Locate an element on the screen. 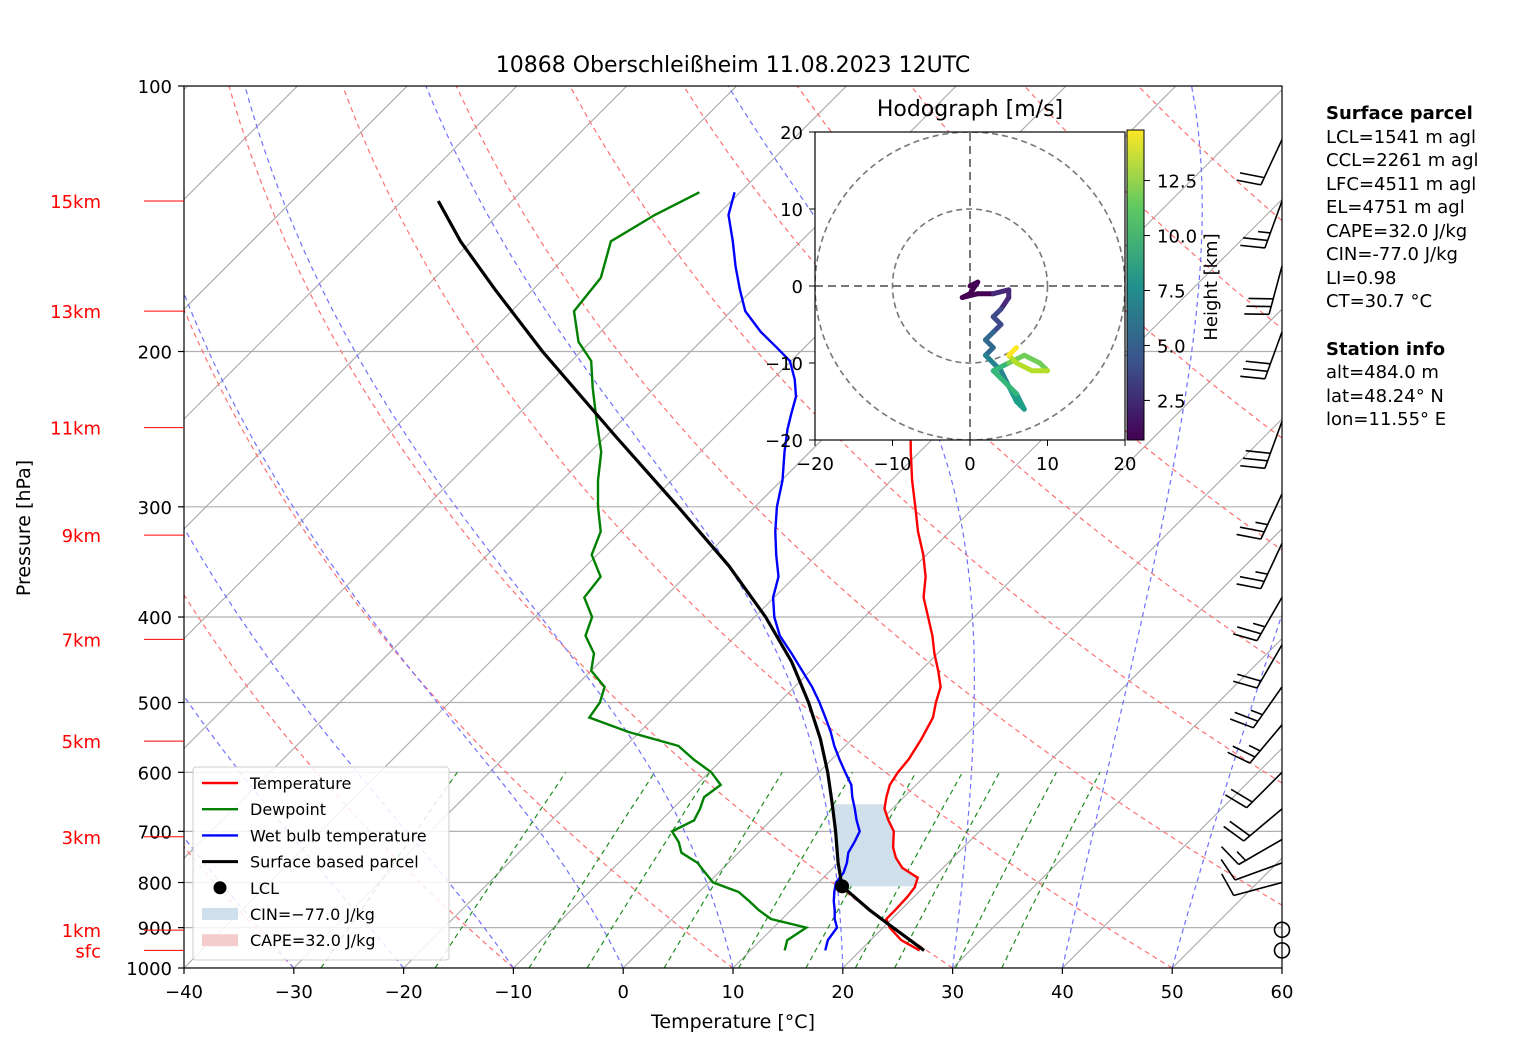 The width and height of the screenshot is (1517, 1054). calm-wind-circle is located at coordinates (1282, 930).